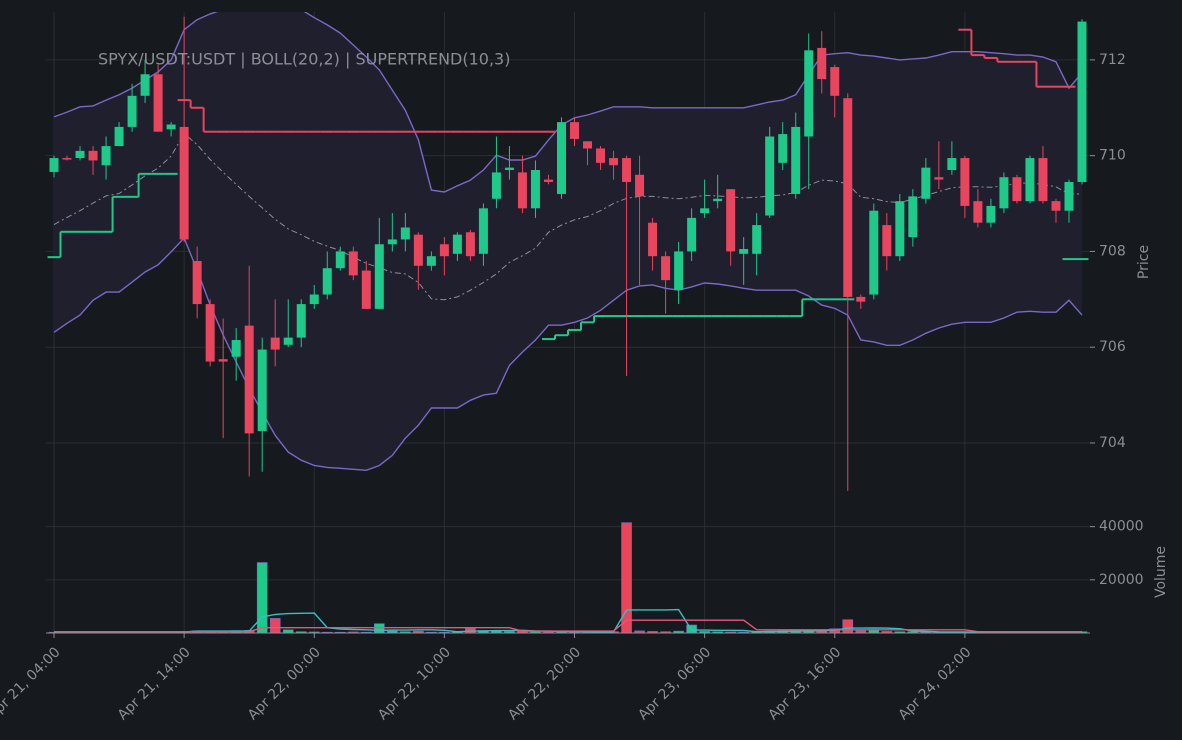 This screenshot has height=740, width=1182. Describe the element at coordinates (568, 626) in the screenshot. I see `line-series` at that location.